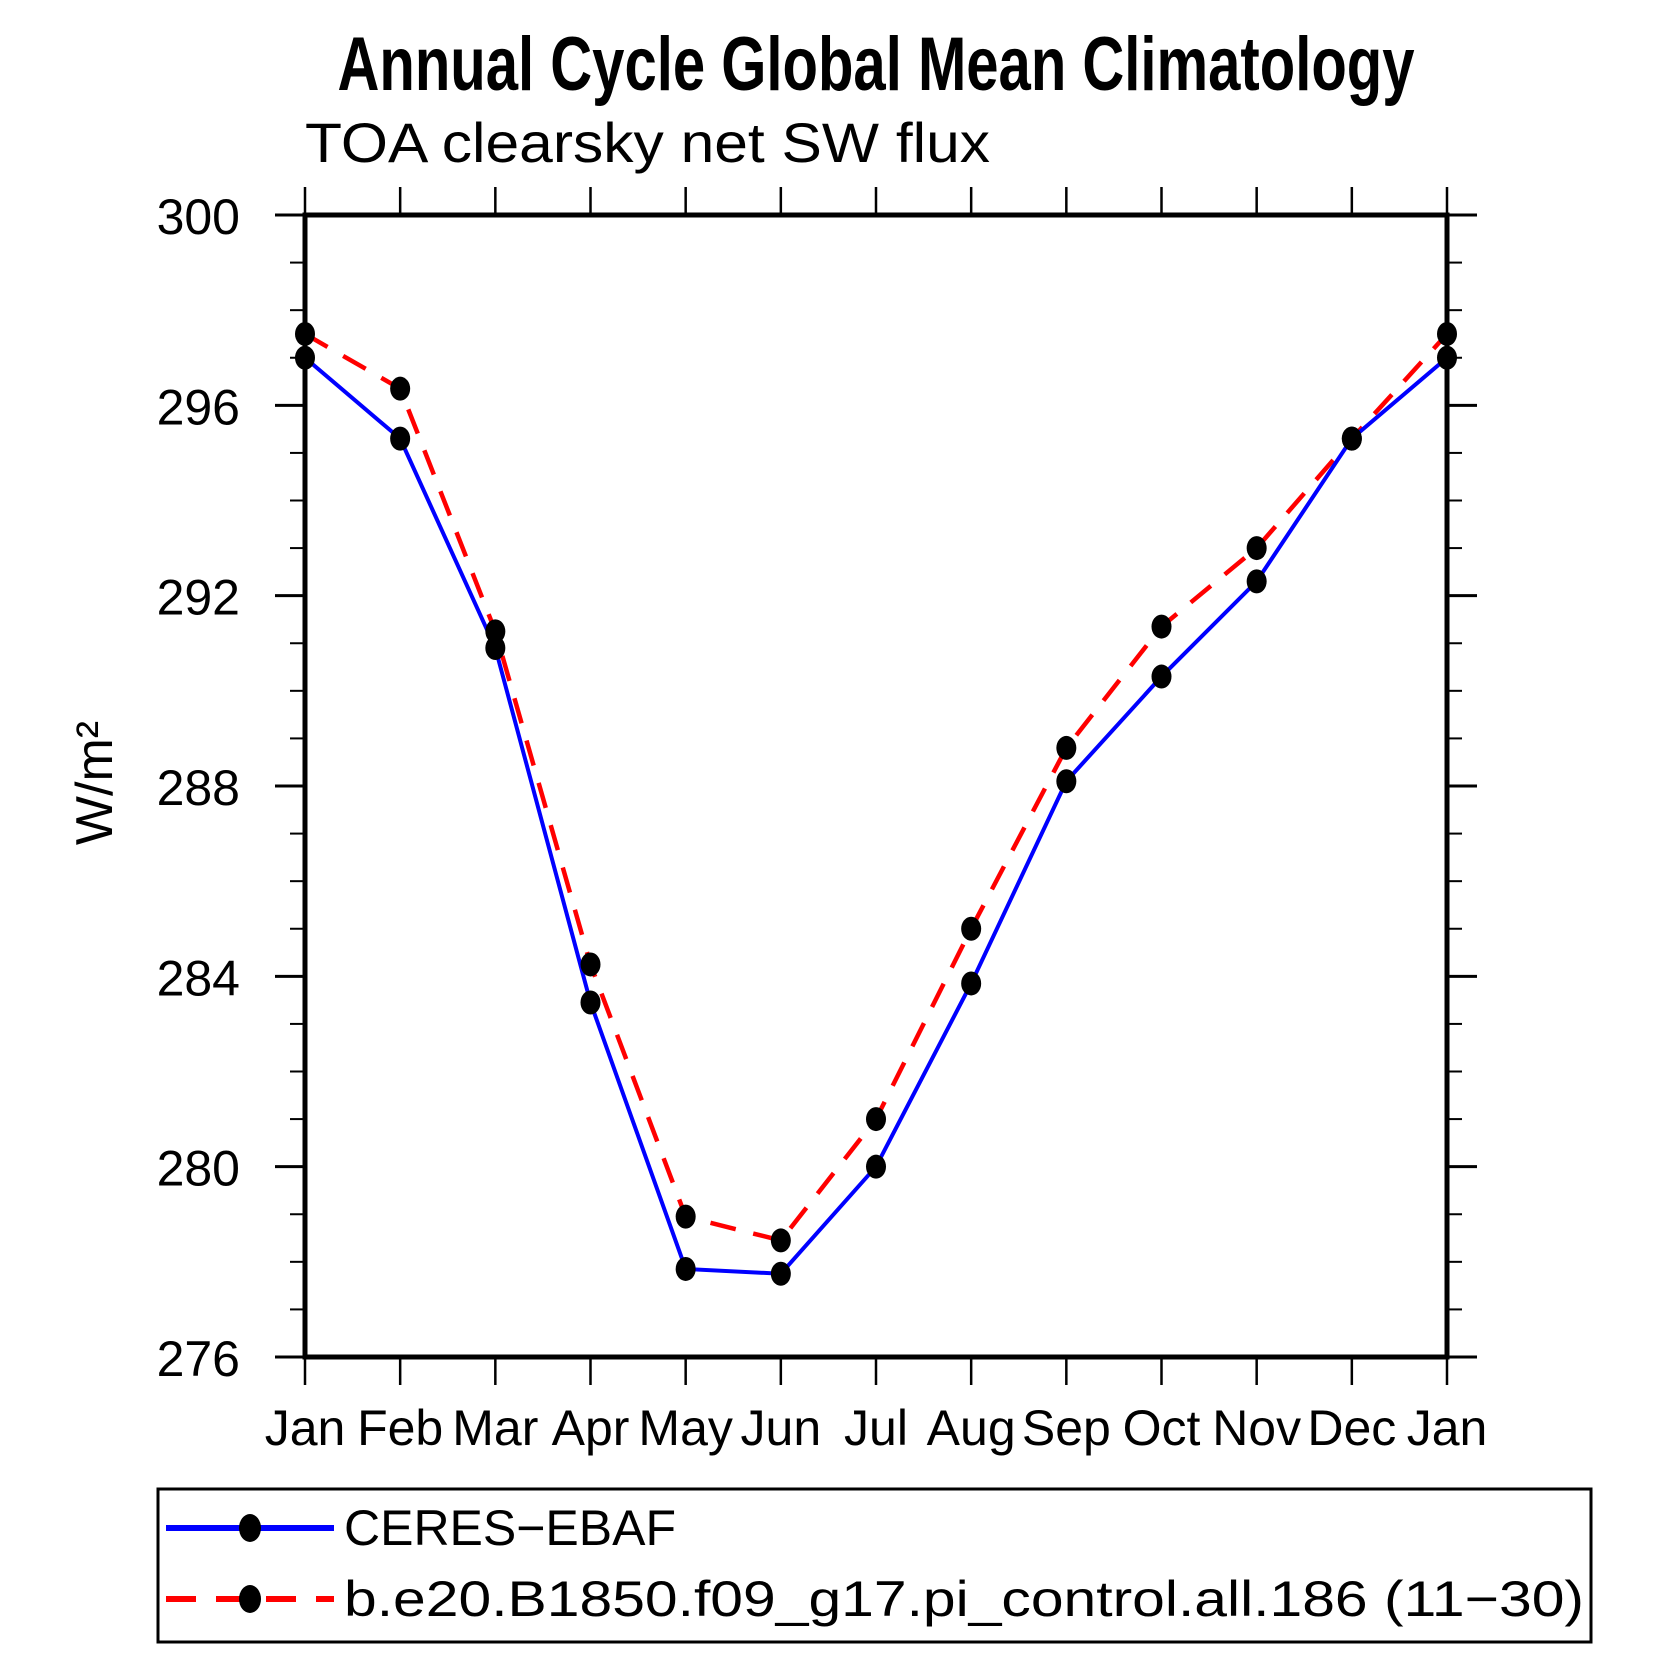 This screenshot has width=1680, height=1680. Describe the element at coordinates (1066, 1428) in the screenshot. I see `x-tick-label: Sep` at that location.